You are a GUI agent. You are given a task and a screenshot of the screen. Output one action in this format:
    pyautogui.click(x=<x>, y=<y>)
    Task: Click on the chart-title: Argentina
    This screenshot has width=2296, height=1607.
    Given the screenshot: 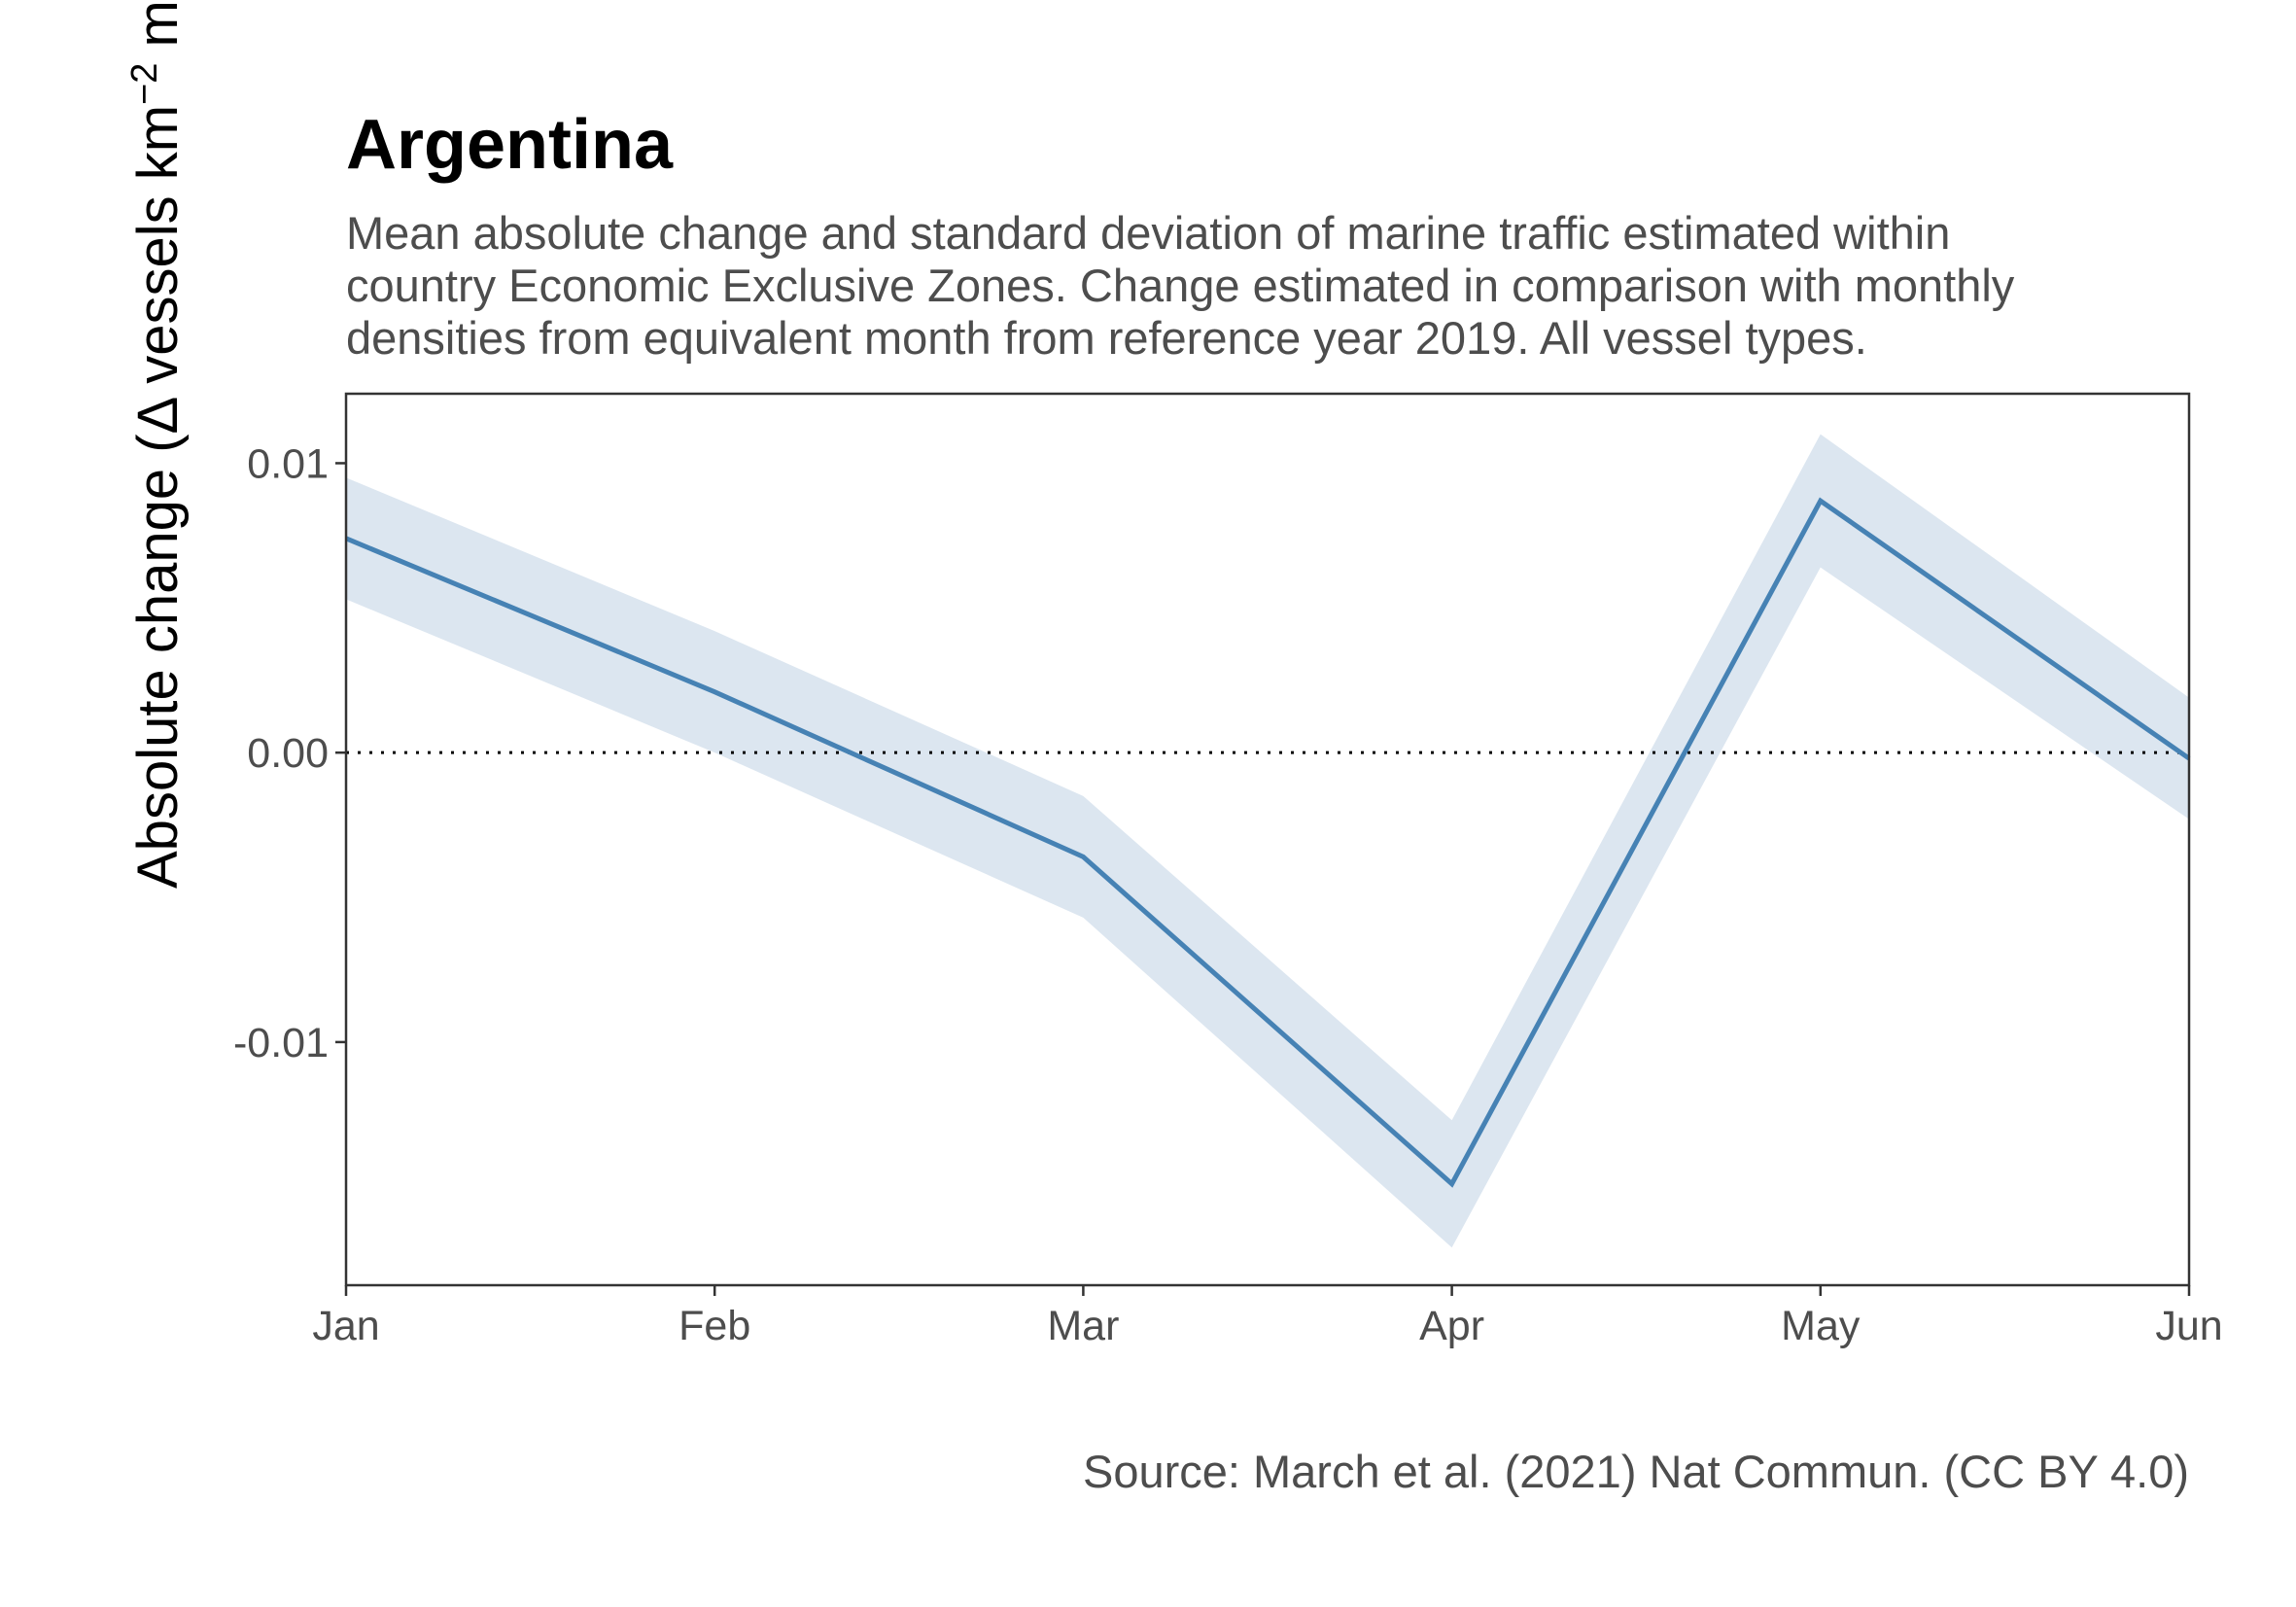 What is the action you would take?
    pyautogui.click(x=510, y=145)
    